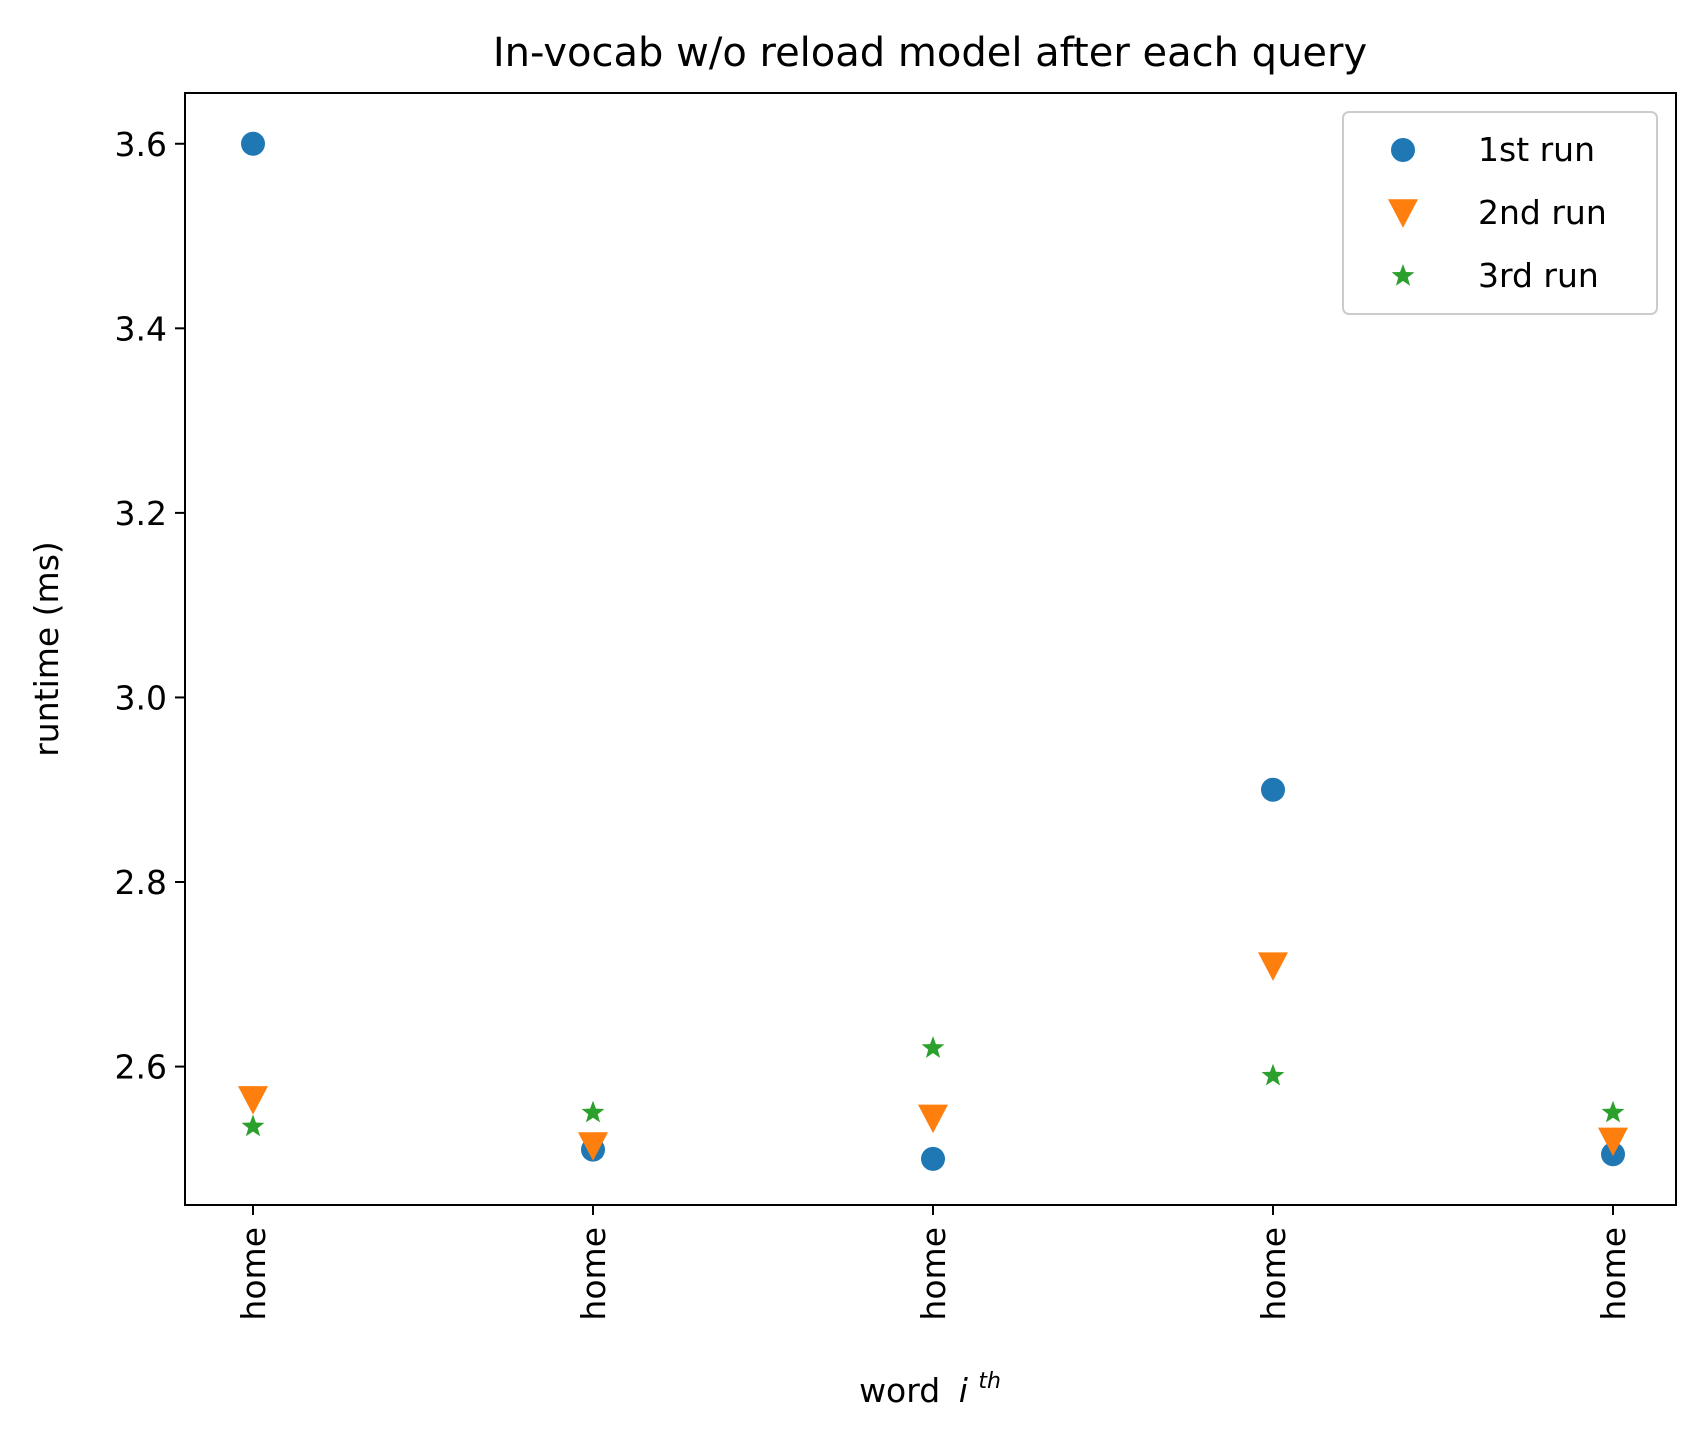 The image size is (1702, 1438). Describe the element at coordinates (1542, 212) in the screenshot. I see `legend-label-2nd-run: 2nd run` at that location.